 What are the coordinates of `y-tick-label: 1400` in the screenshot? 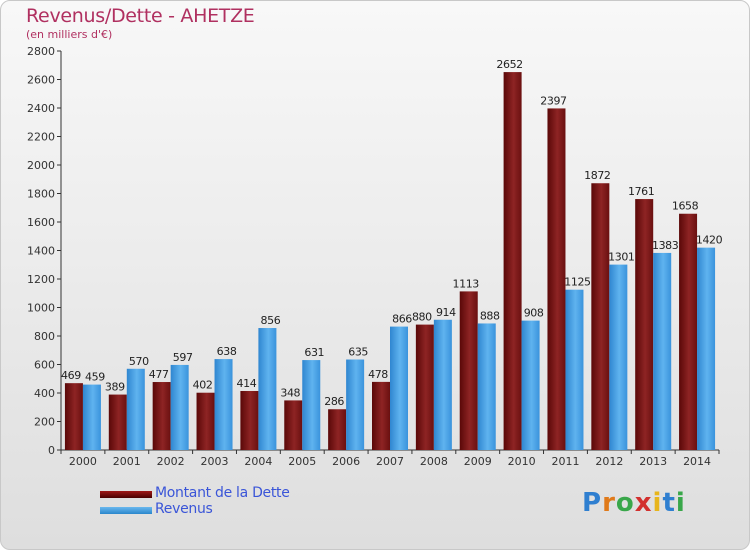 It's located at (41, 251).